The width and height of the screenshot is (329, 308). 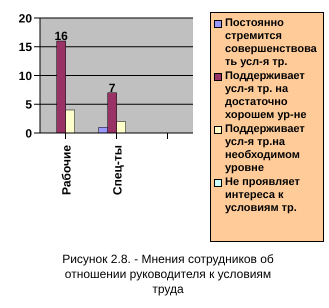 What do you see at coordinates (112, 87) in the screenshot?
I see `data-label: 7` at bounding box center [112, 87].